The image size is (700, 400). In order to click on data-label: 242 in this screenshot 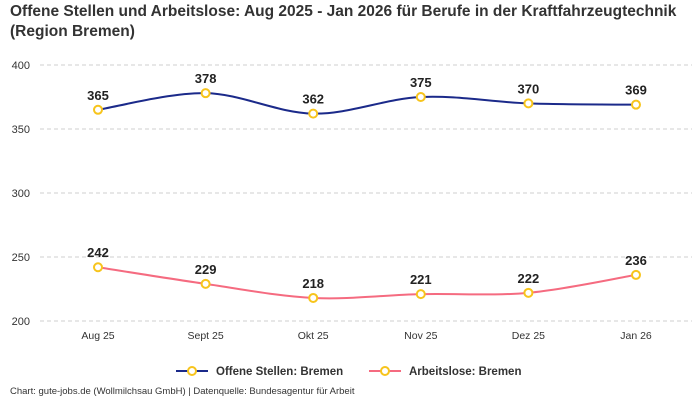, I will do `click(98, 252)`.